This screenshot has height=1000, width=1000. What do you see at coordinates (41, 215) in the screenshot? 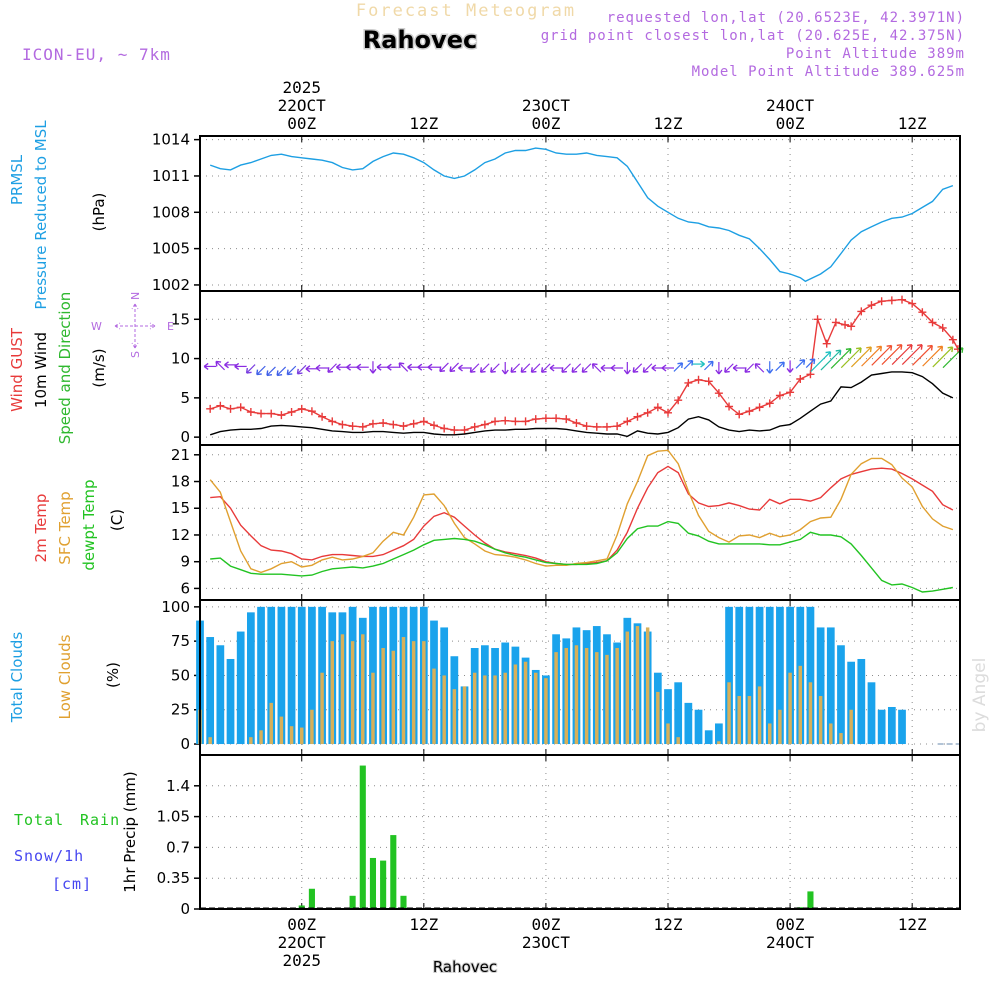
I see `pressure-side-label: Pressure Reduced to MSL` at bounding box center [41, 215].